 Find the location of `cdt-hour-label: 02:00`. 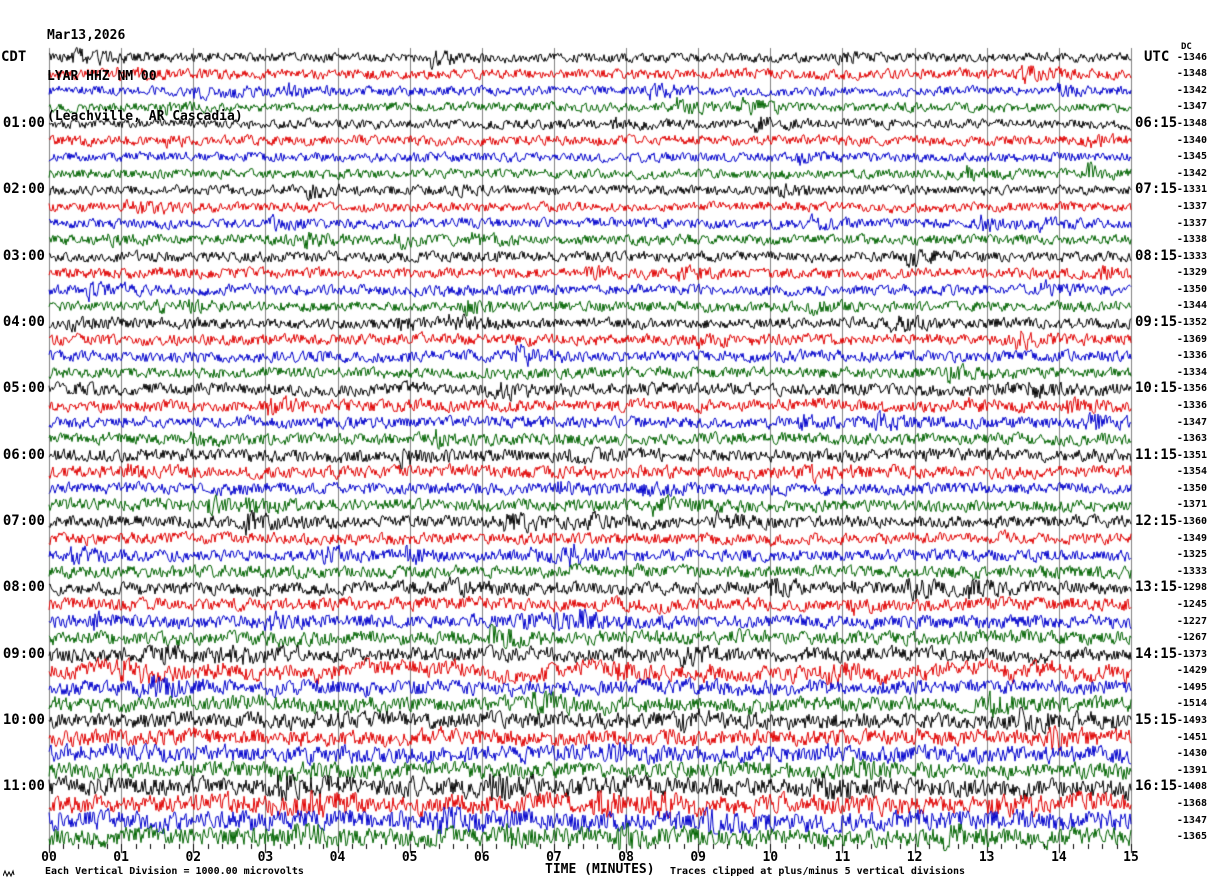

cdt-hour-label: 02:00 is located at coordinates (23, 189).